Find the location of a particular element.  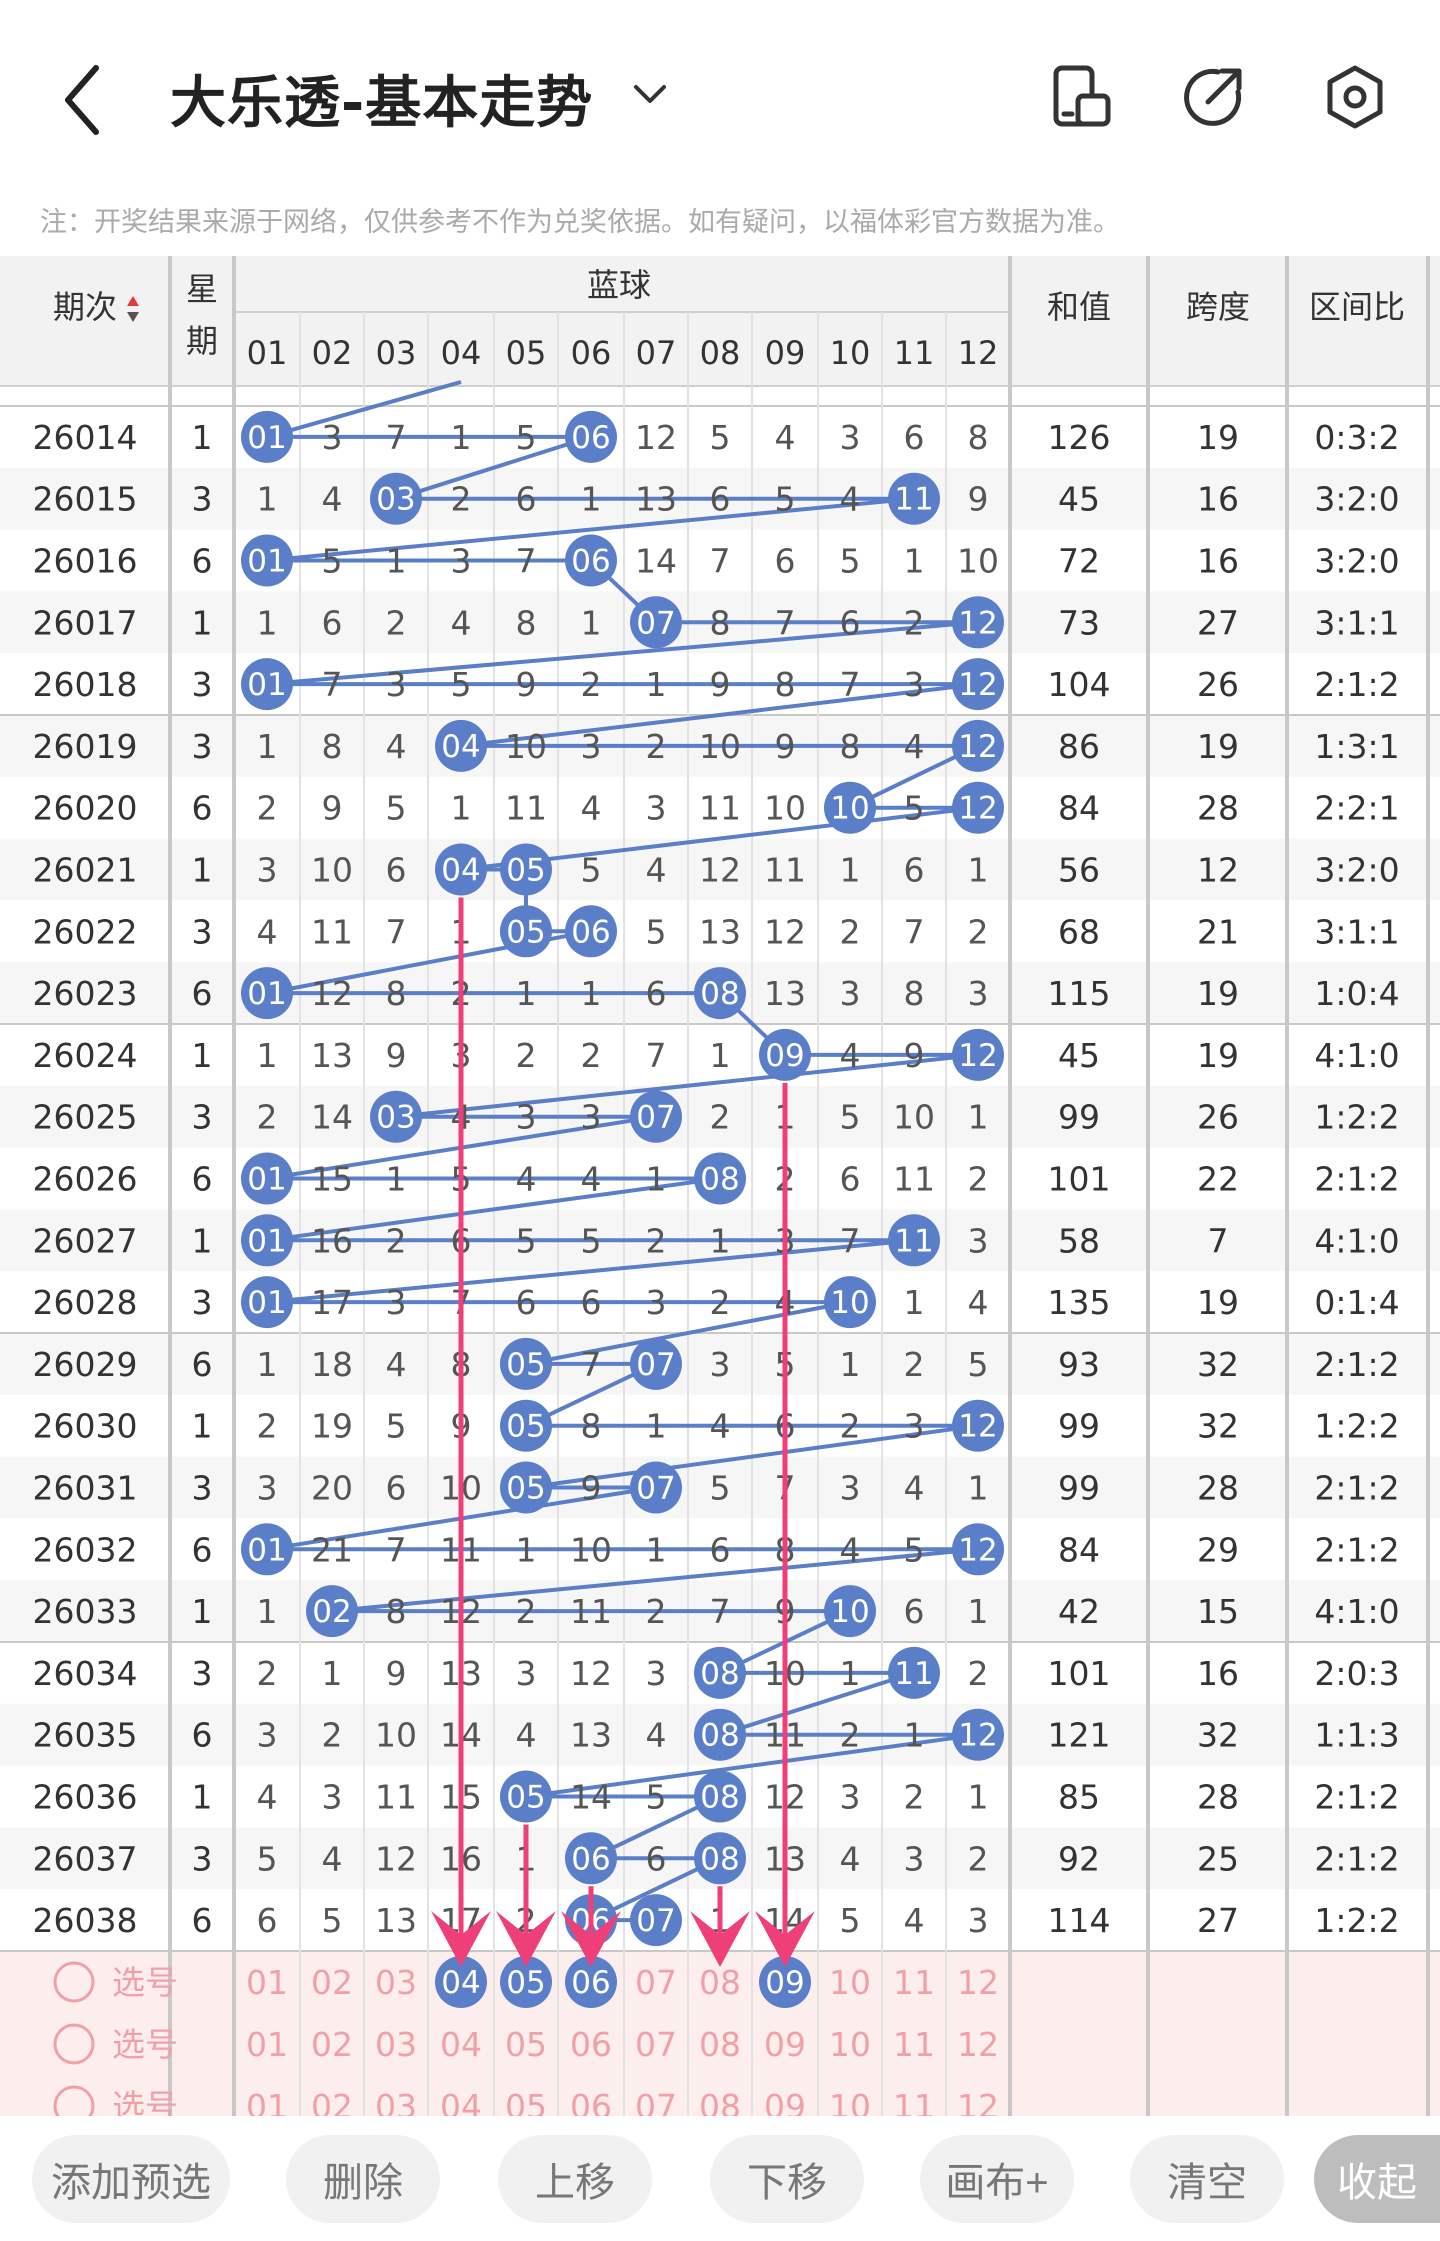

selected-ball-number: 04 is located at coordinates (460, 1983).